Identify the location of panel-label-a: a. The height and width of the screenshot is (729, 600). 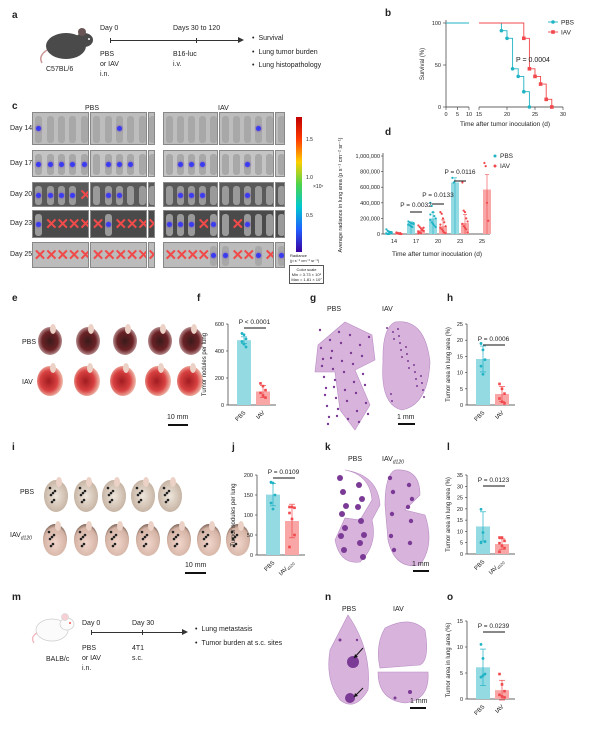
(15, 15).